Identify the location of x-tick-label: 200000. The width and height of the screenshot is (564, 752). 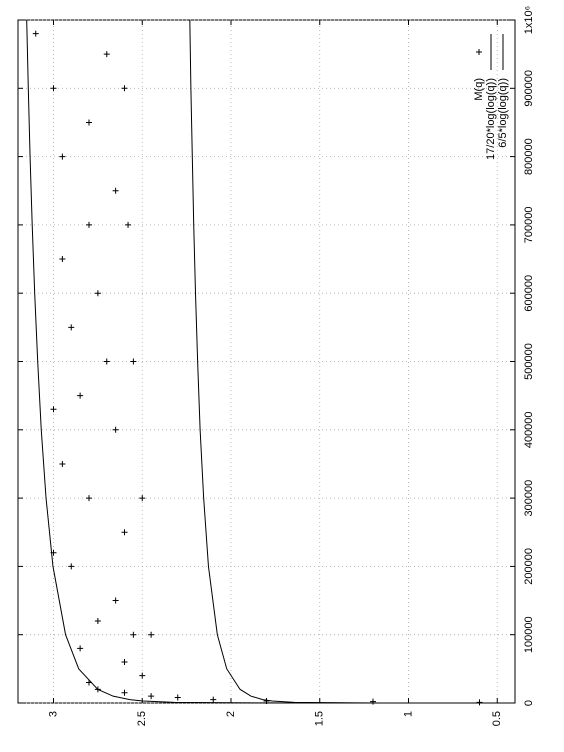
(529, 566).